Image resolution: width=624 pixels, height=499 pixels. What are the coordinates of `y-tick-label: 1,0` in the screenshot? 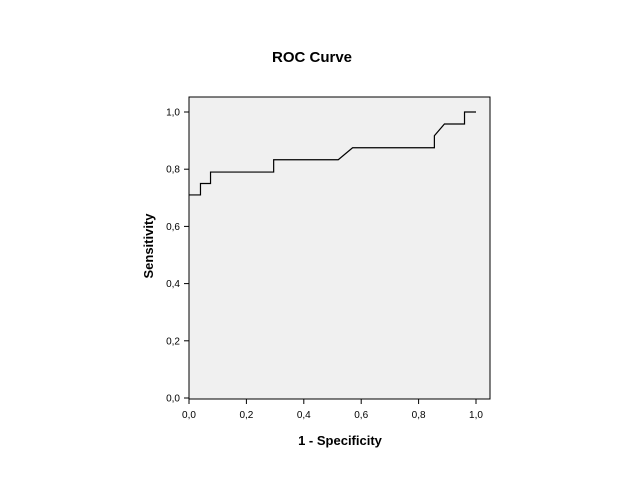 It's located at (173, 113).